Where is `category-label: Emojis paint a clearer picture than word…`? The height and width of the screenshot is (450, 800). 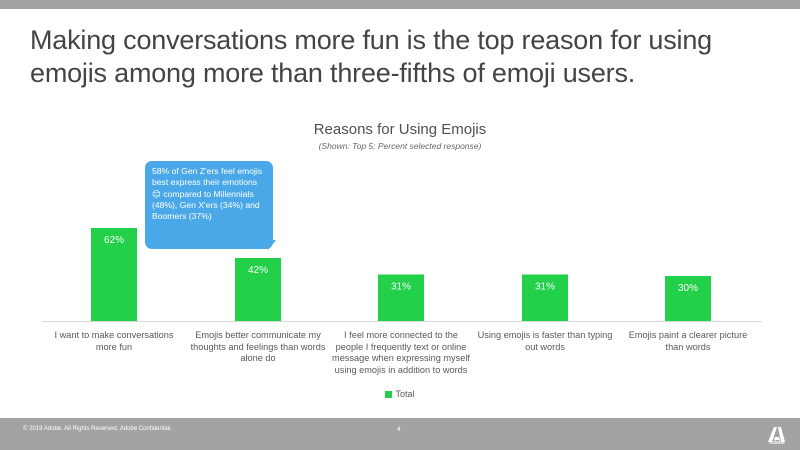 category-label: Emojis paint a clearer picture than word… is located at coordinates (688, 341).